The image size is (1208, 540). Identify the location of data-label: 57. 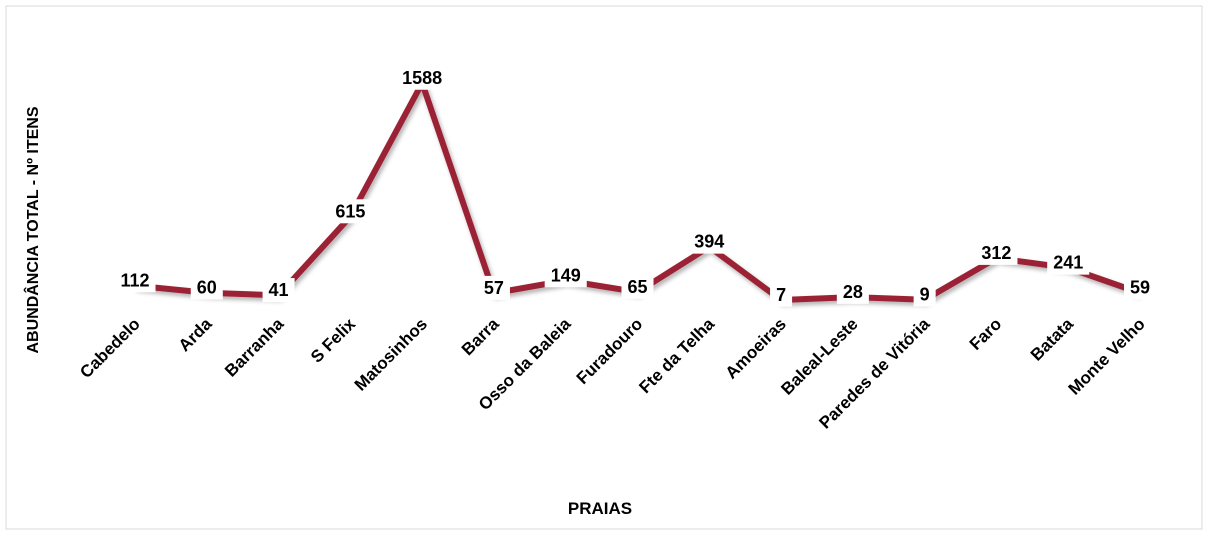
(494, 288).